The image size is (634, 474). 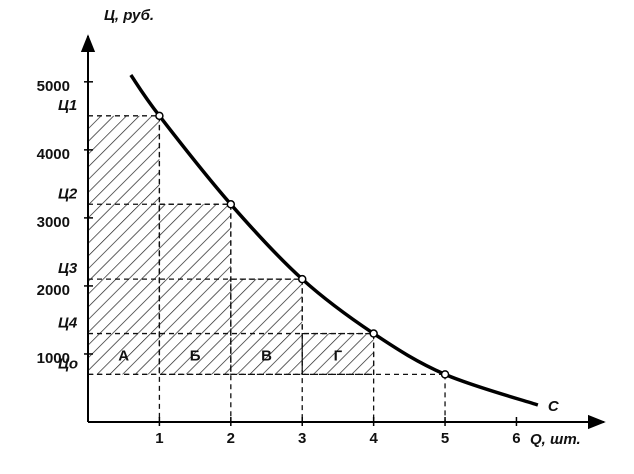 I want to click on curve-label: C, so click(x=554, y=406).